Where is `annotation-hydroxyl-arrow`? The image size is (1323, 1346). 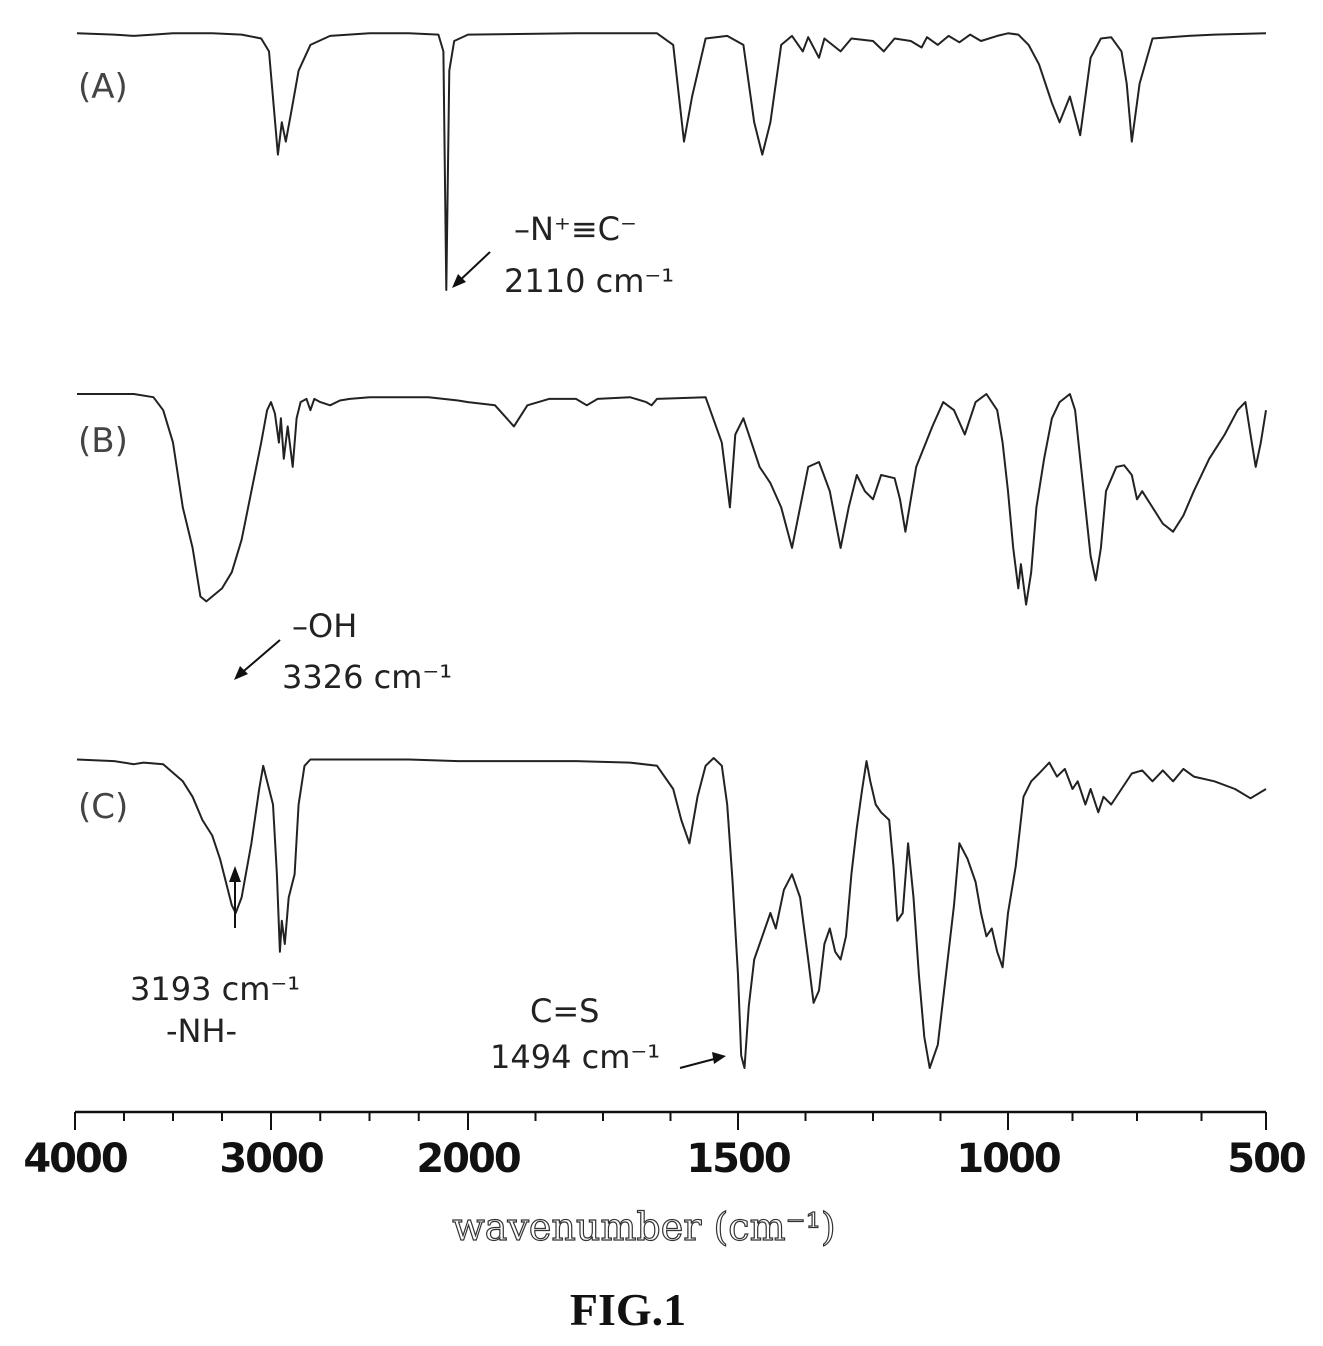
annotation-hydroxyl-arrow is located at coordinates (259, 658).